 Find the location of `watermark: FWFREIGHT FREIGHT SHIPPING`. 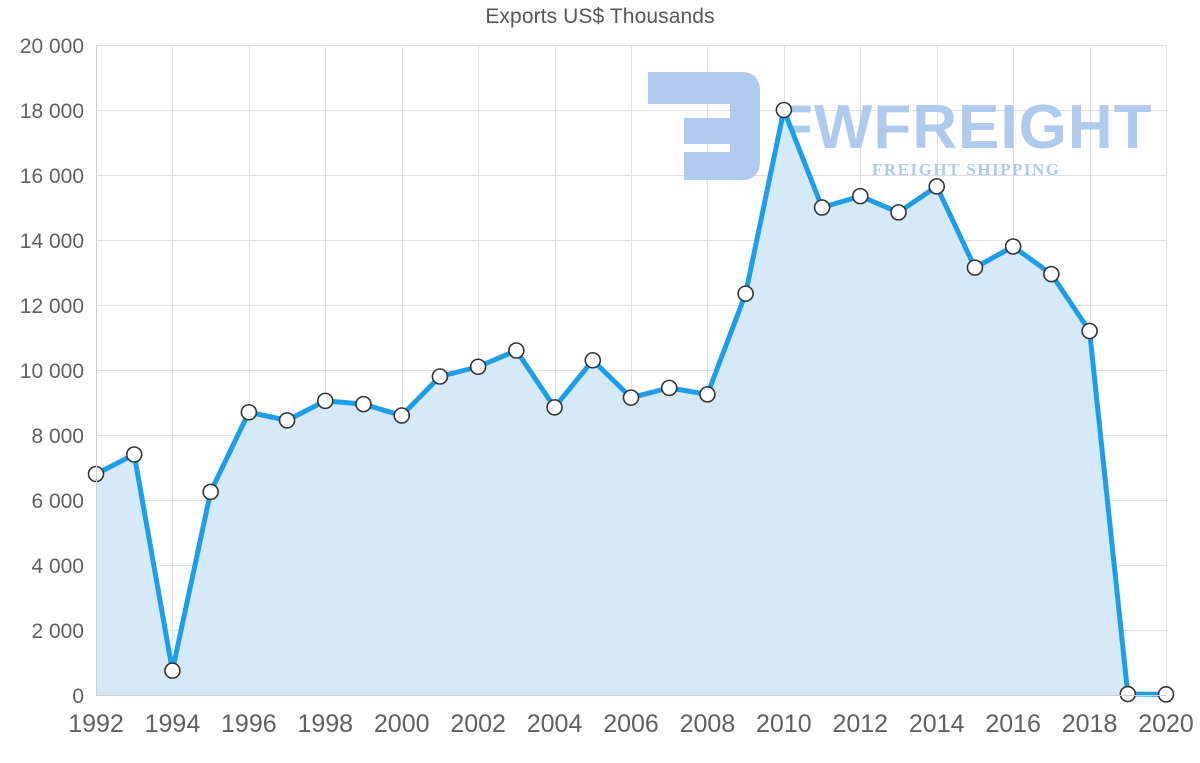

watermark: FWFREIGHT FREIGHT SHIPPING is located at coordinates (900, 126).